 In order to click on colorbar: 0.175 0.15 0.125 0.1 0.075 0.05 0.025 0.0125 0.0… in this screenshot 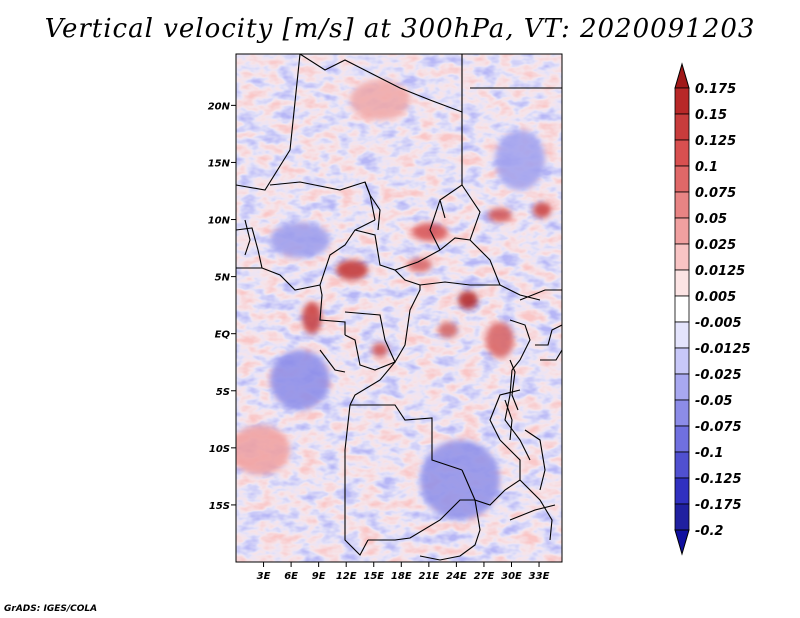, I will do `click(712, 309)`.